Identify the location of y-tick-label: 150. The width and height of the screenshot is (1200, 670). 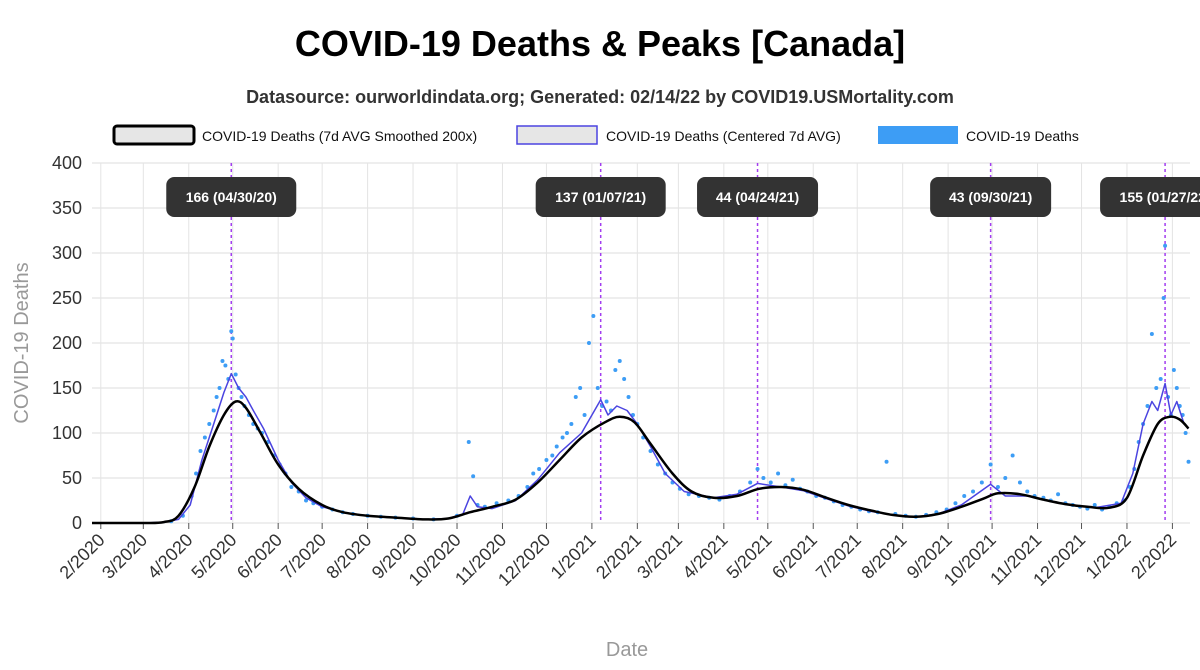
(67, 388).